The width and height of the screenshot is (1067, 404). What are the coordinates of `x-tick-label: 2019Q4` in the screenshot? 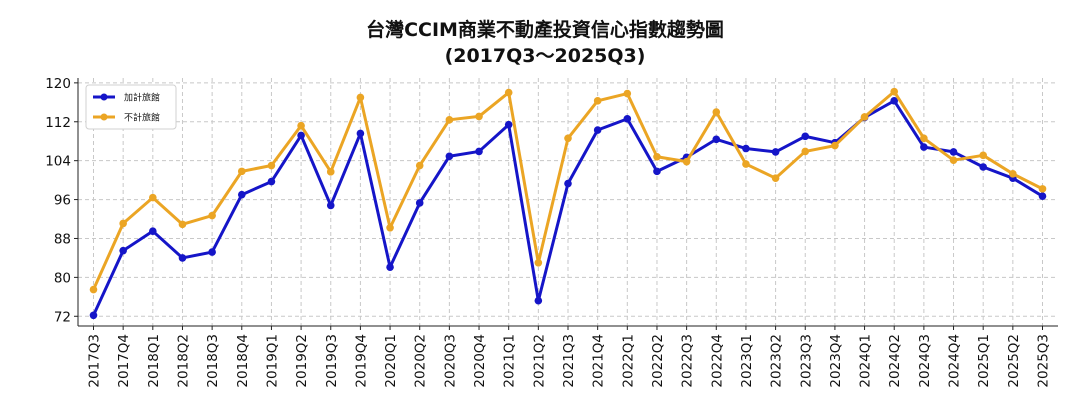 It's located at (361, 361).